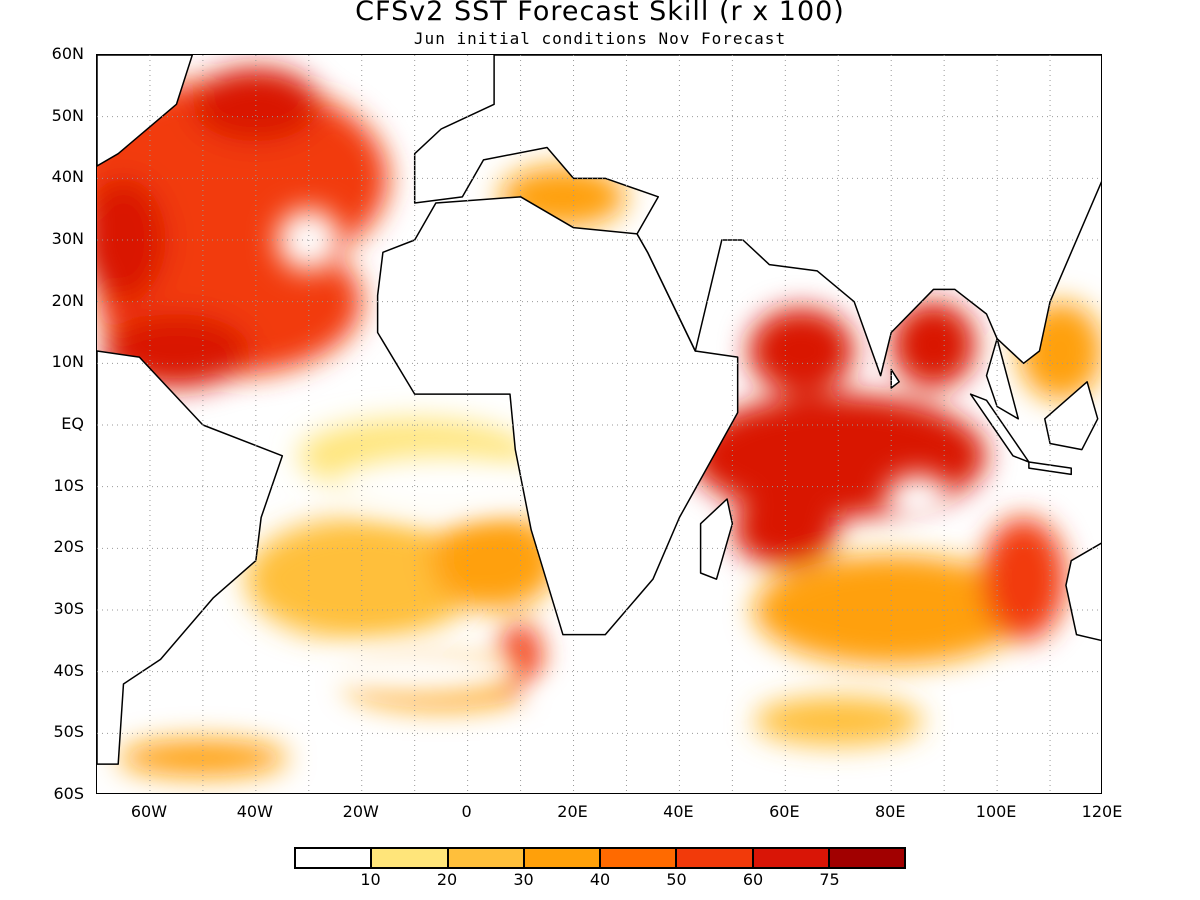 The height and width of the screenshot is (900, 1200). What do you see at coordinates (72, 423) in the screenshot?
I see `latitude-label: EQ` at bounding box center [72, 423].